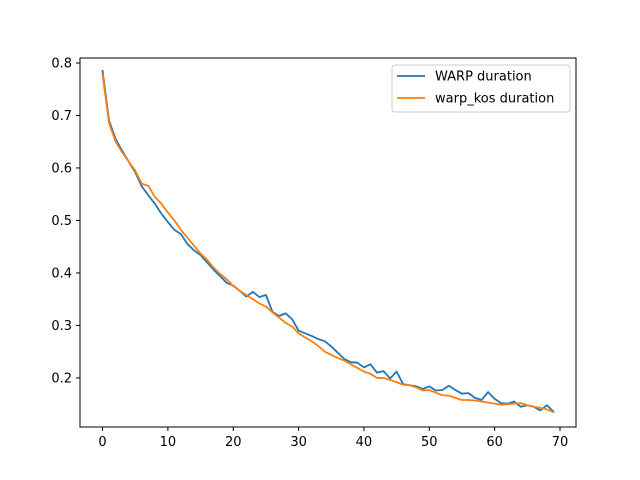  I want to click on y-axis: 0.2 0.3 0.4 0.5 0.6 0.7 0.8, so click(65, 221).